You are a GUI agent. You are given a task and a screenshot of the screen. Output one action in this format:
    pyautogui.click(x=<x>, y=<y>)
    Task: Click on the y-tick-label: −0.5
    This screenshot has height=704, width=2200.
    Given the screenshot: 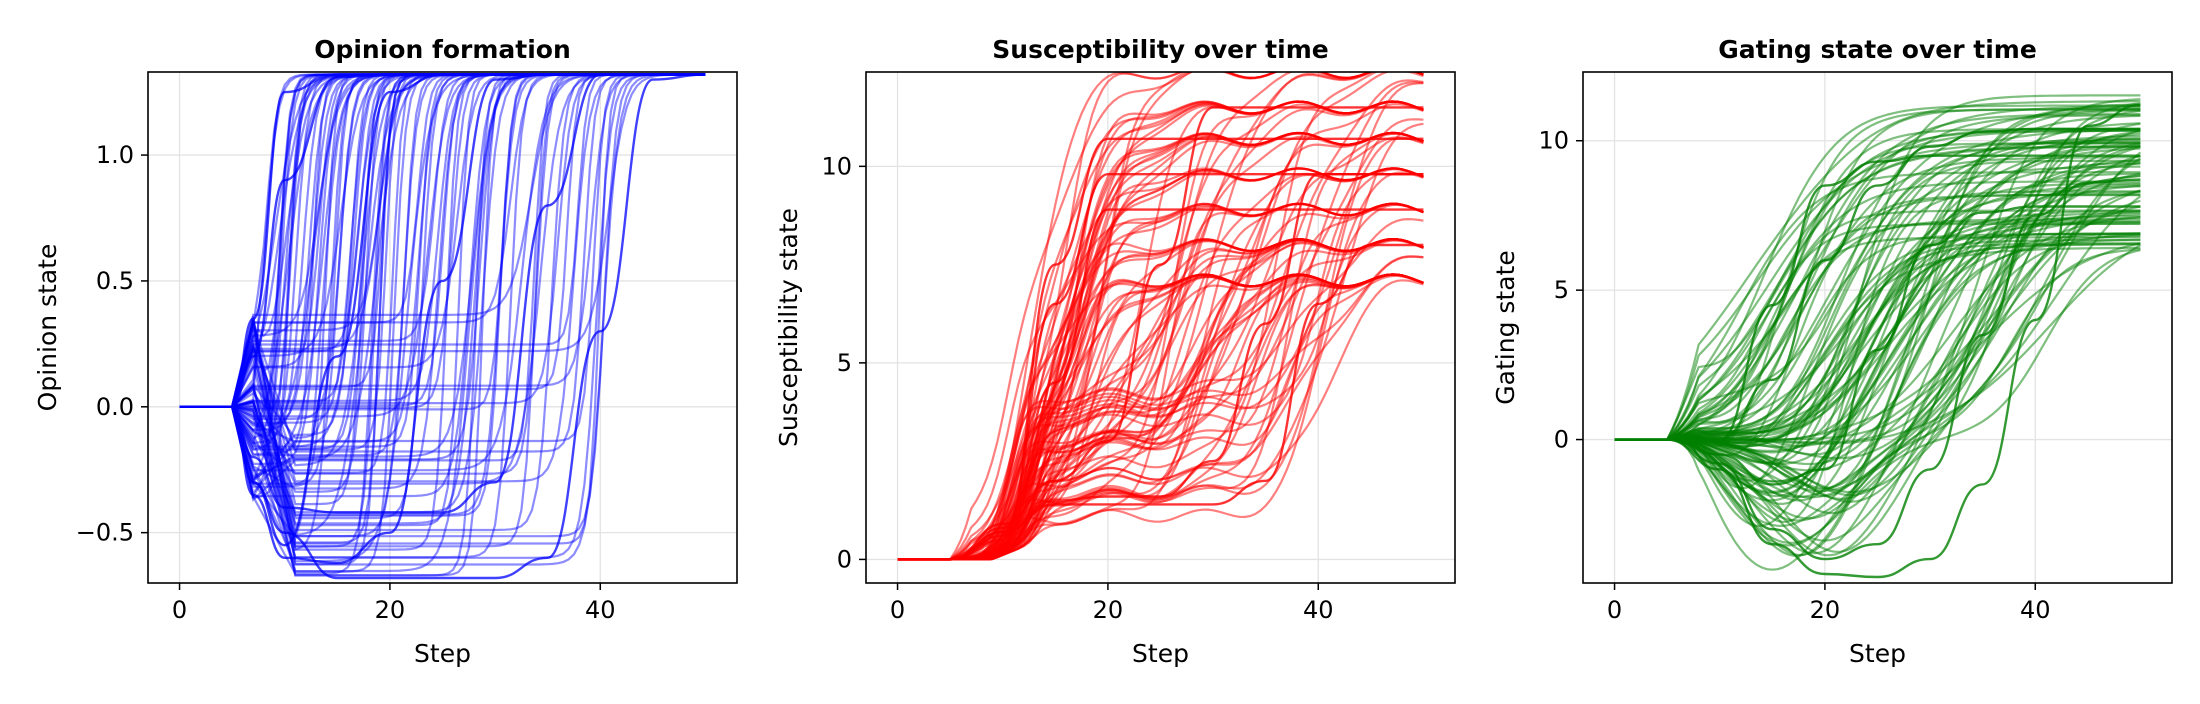 What is the action you would take?
    pyautogui.click(x=105, y=533)
    